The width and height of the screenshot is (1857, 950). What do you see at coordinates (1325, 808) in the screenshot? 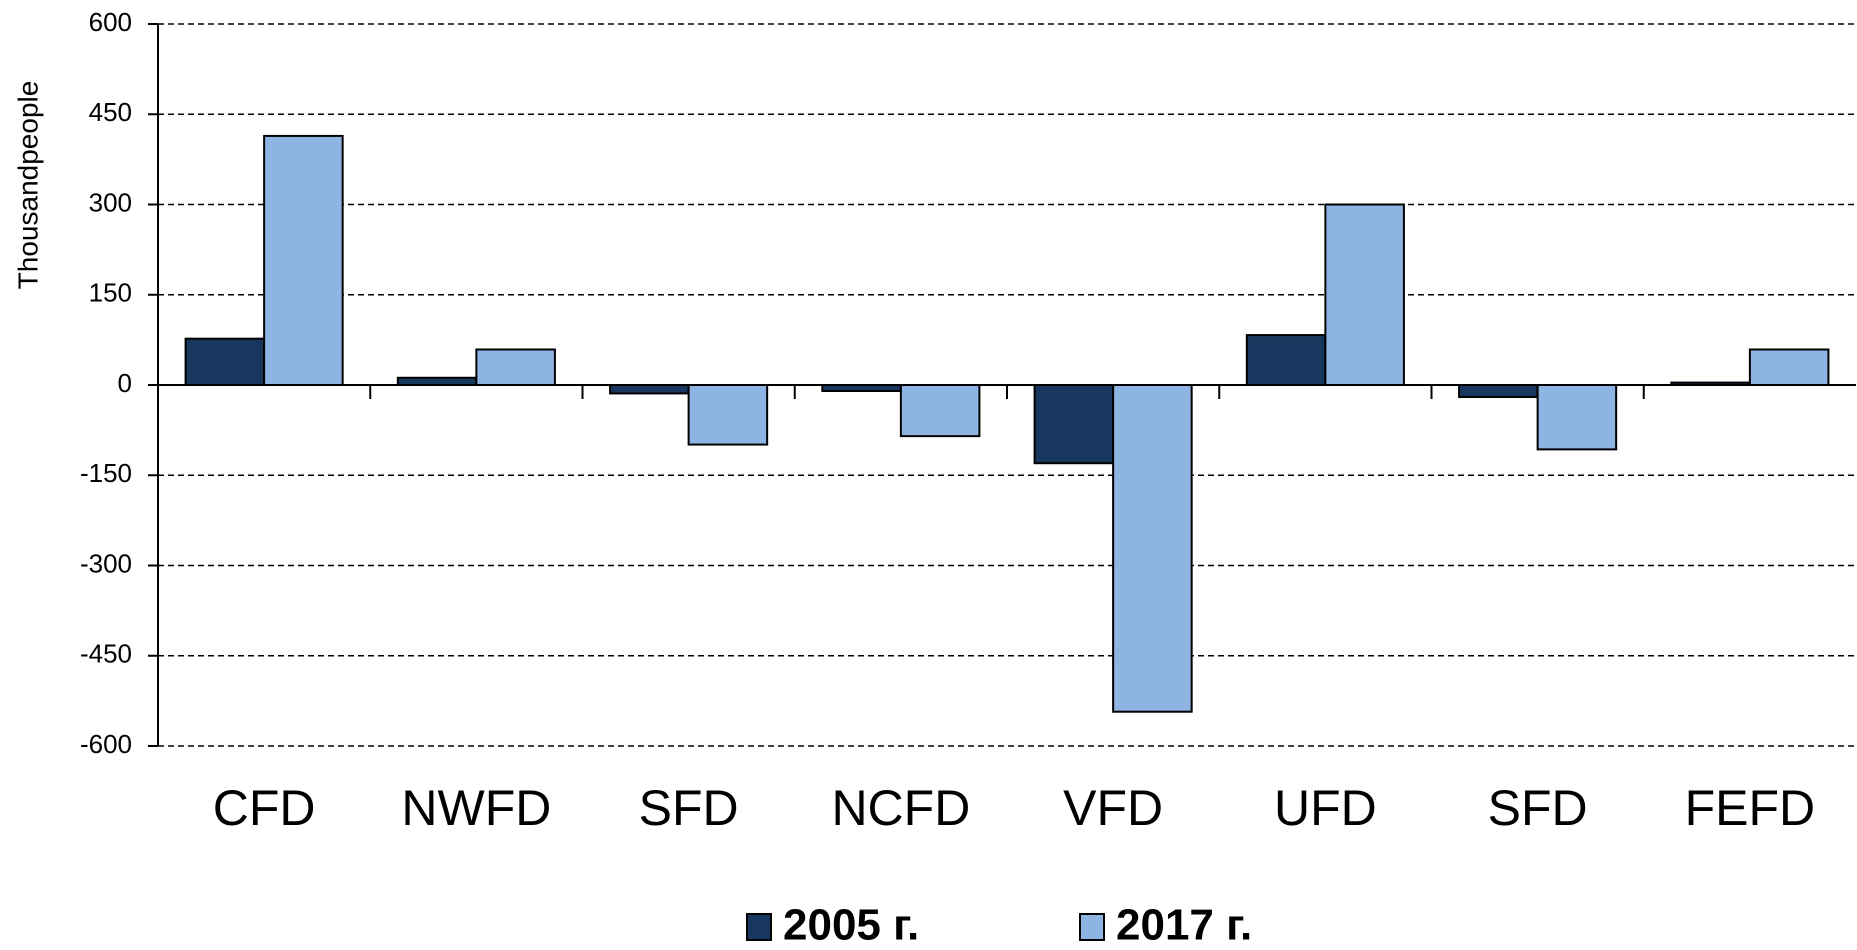
I see `x-tick-label: UFD` at bounding box center [1325, 808].